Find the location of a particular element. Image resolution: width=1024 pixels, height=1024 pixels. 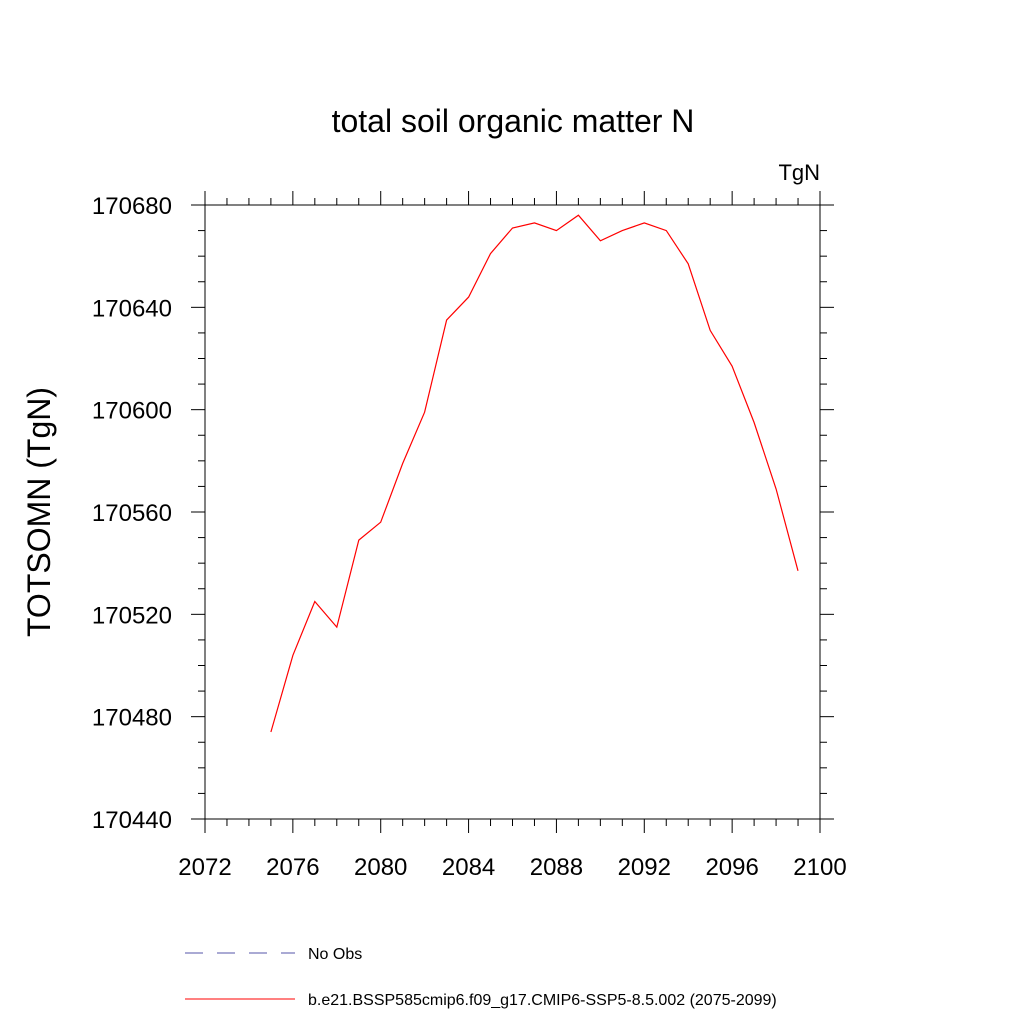

x-tick-label: 2076 is located at coordinates (292, 867).